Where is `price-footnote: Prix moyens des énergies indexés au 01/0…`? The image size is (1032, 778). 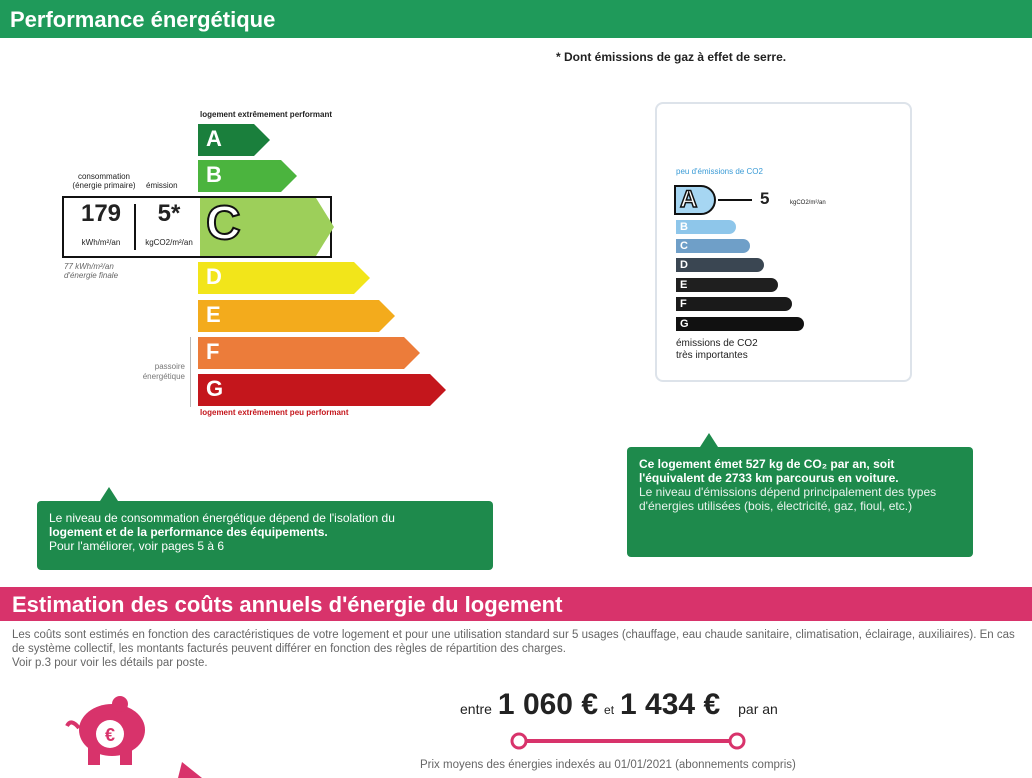 price-footnote: Prix moyens des énergies indexés au 01/0… is located at coordinates (608, 765).